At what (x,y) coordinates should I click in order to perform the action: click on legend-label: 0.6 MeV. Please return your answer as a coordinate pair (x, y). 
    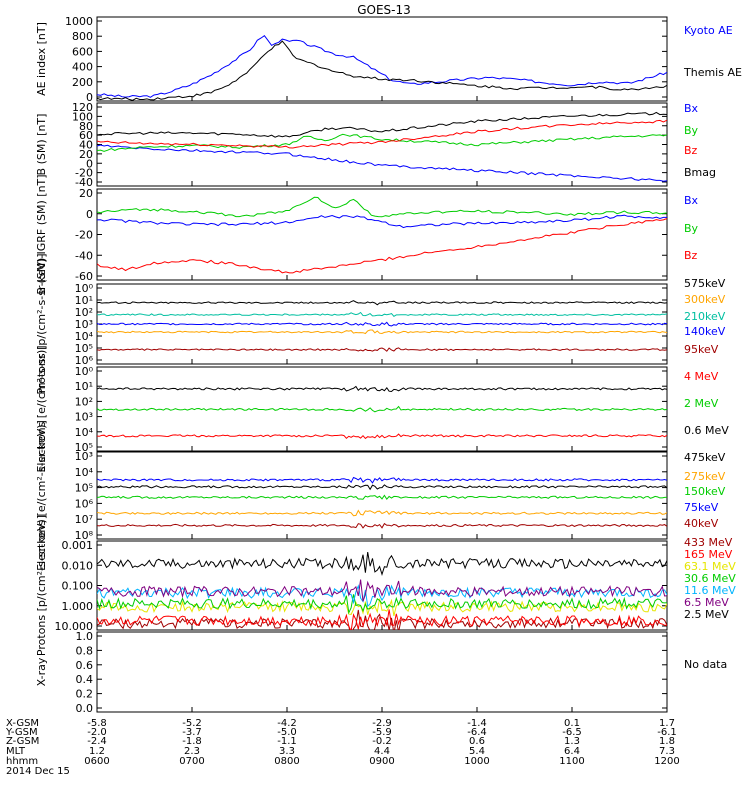
    Looking at the image, I should click on (706, 430).